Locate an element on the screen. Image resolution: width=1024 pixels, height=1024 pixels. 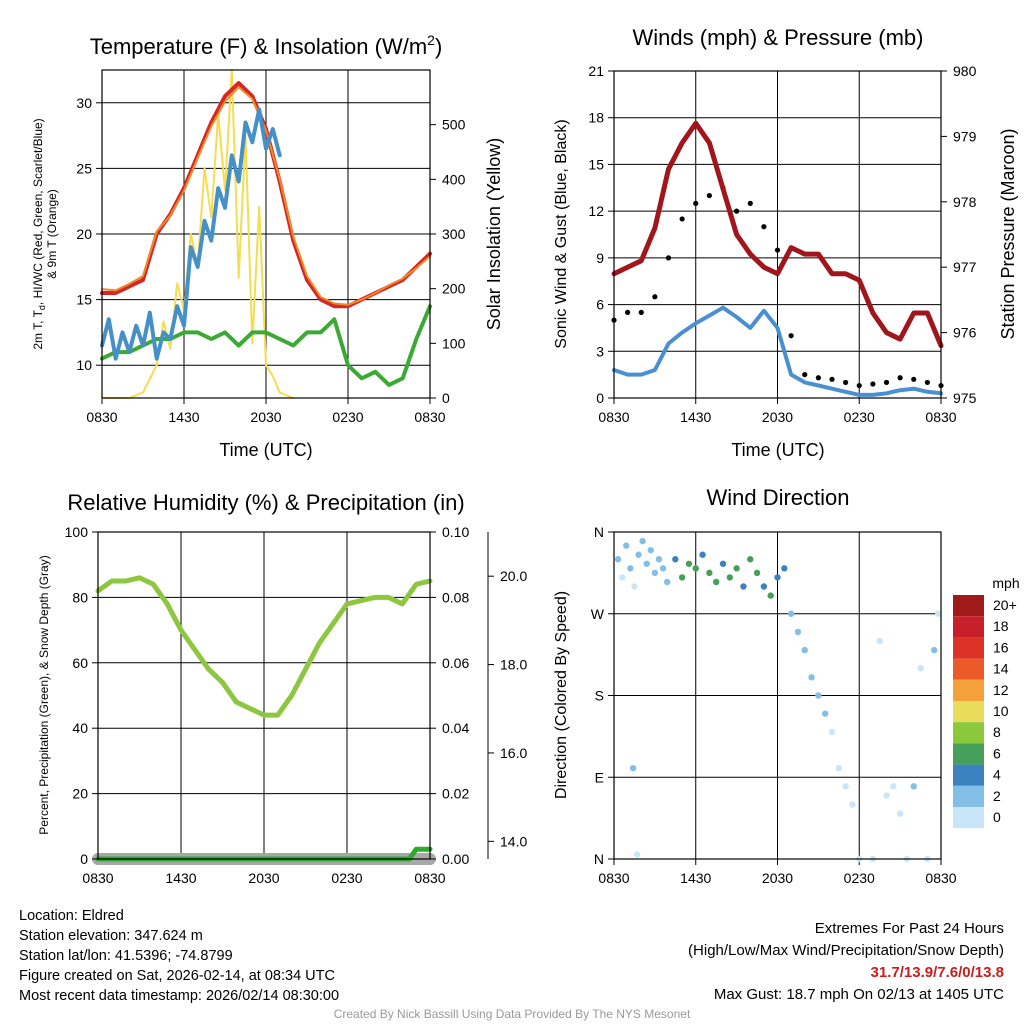
colorbar-label: 16 is located at coordinates (1001, 647).